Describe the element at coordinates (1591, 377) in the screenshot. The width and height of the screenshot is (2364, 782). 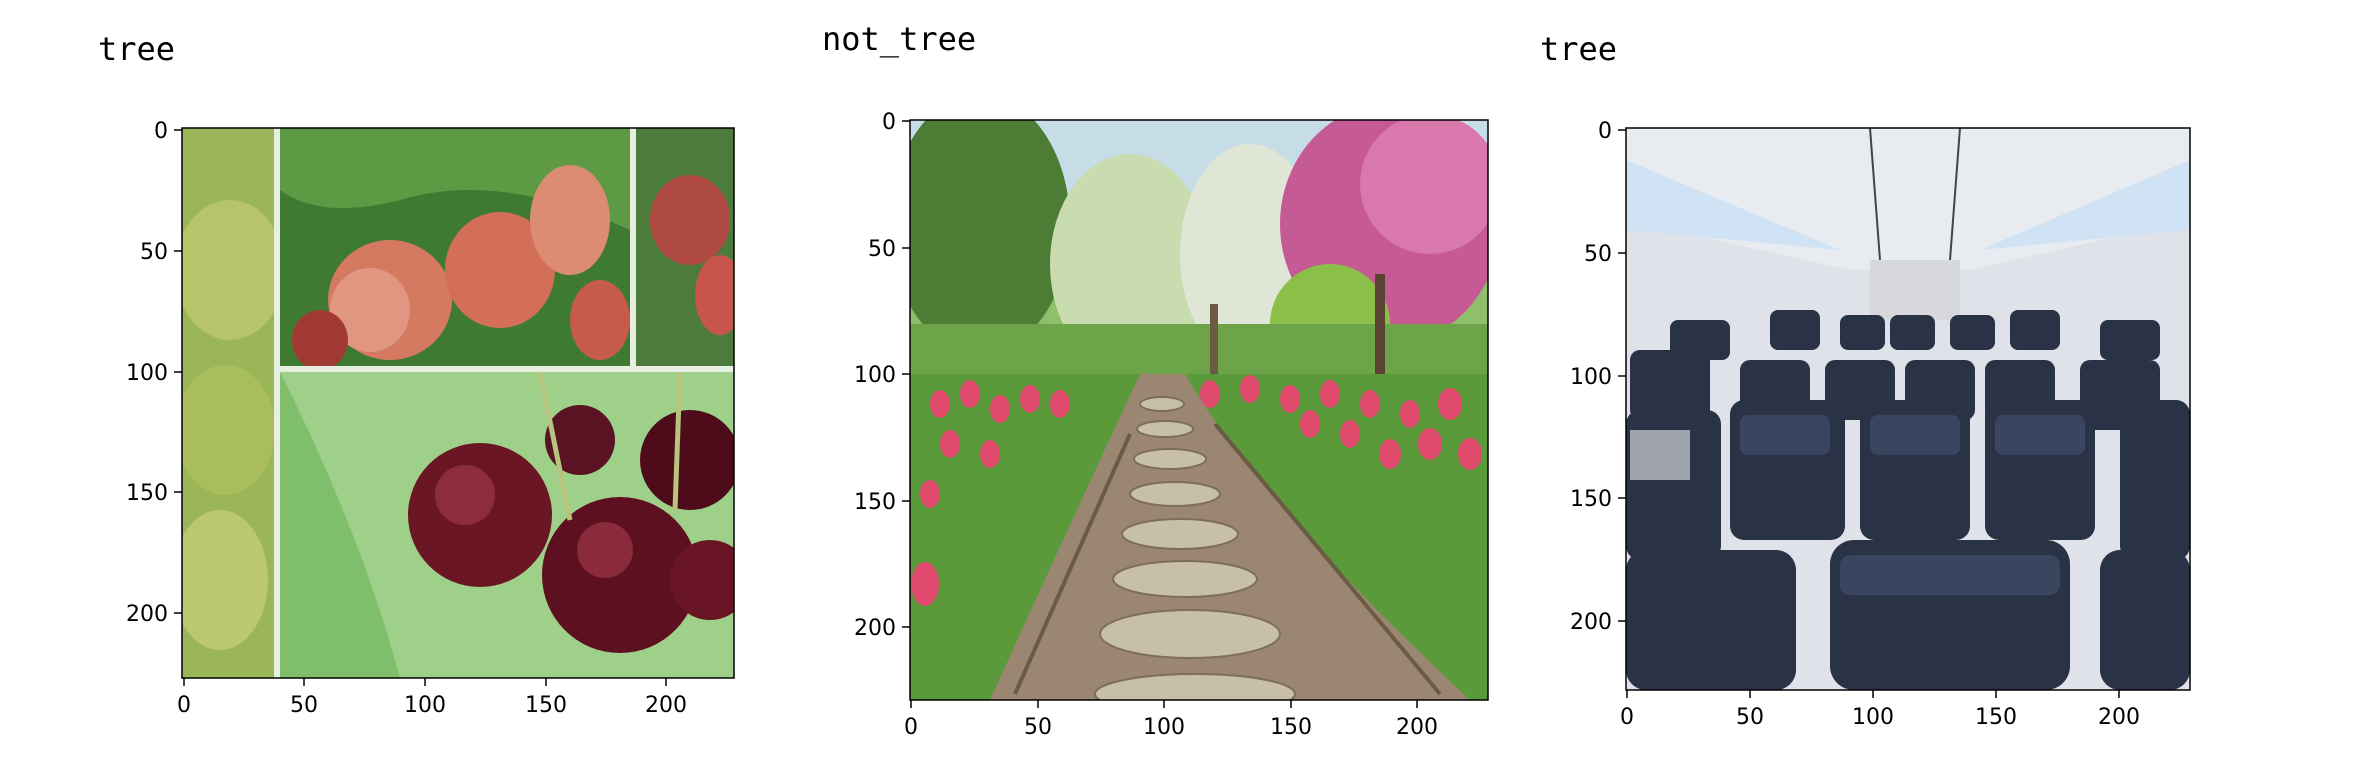
I see `panel-3-y-tick: 100` at that location.